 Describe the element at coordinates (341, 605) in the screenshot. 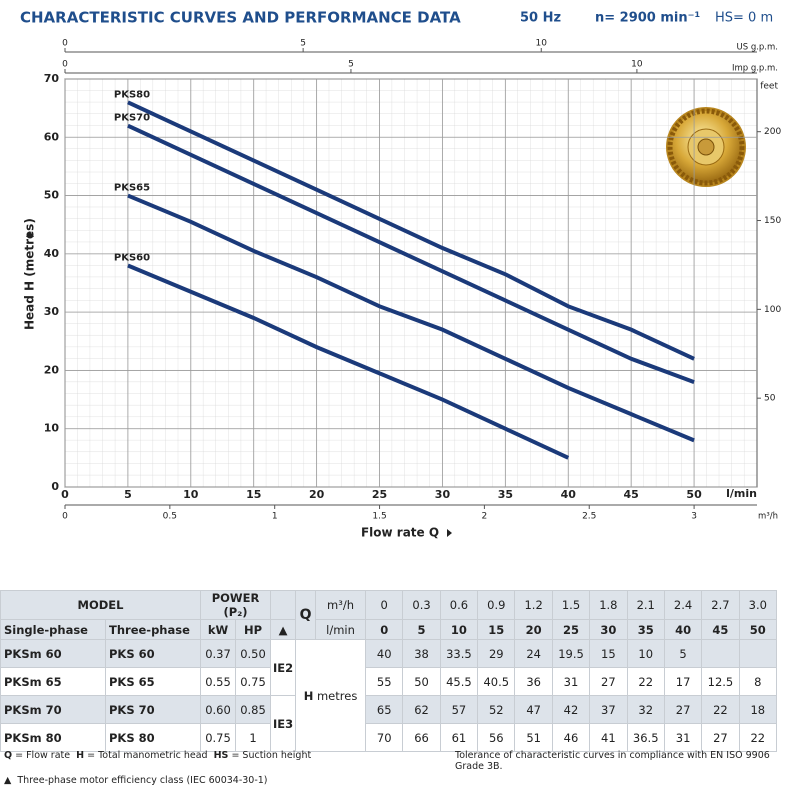

I see `header-cell: m³/h` at that location.